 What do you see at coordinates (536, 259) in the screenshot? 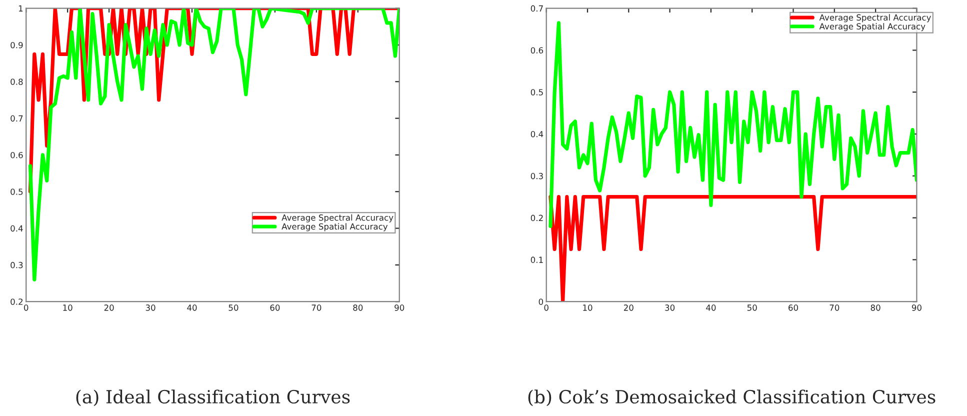
I see `y-tick-label: 0.1` at bounding box center [536, 259].